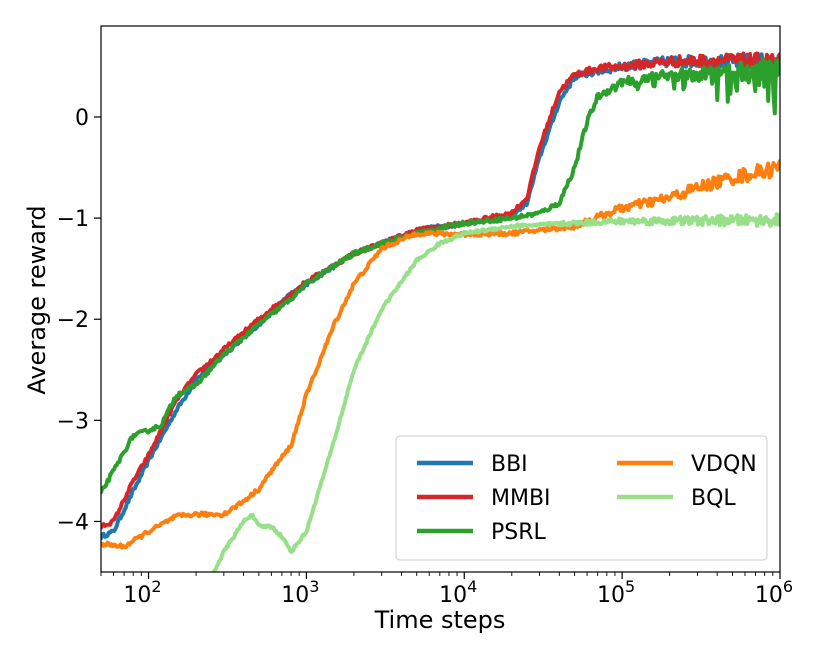 The width and height of the screenshot is (830, 664). Describe the element at coordinates (509, 464) in the screenshot. I see `legend-label-bbi: BBI` at that location.